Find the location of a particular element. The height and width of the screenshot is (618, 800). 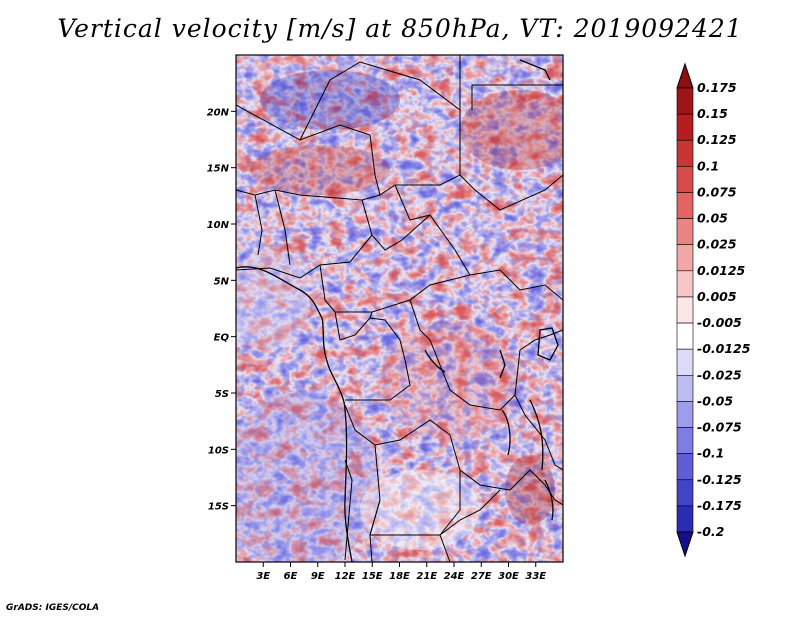

lon-tick-label: 15E is located at coordinates (372, 576).